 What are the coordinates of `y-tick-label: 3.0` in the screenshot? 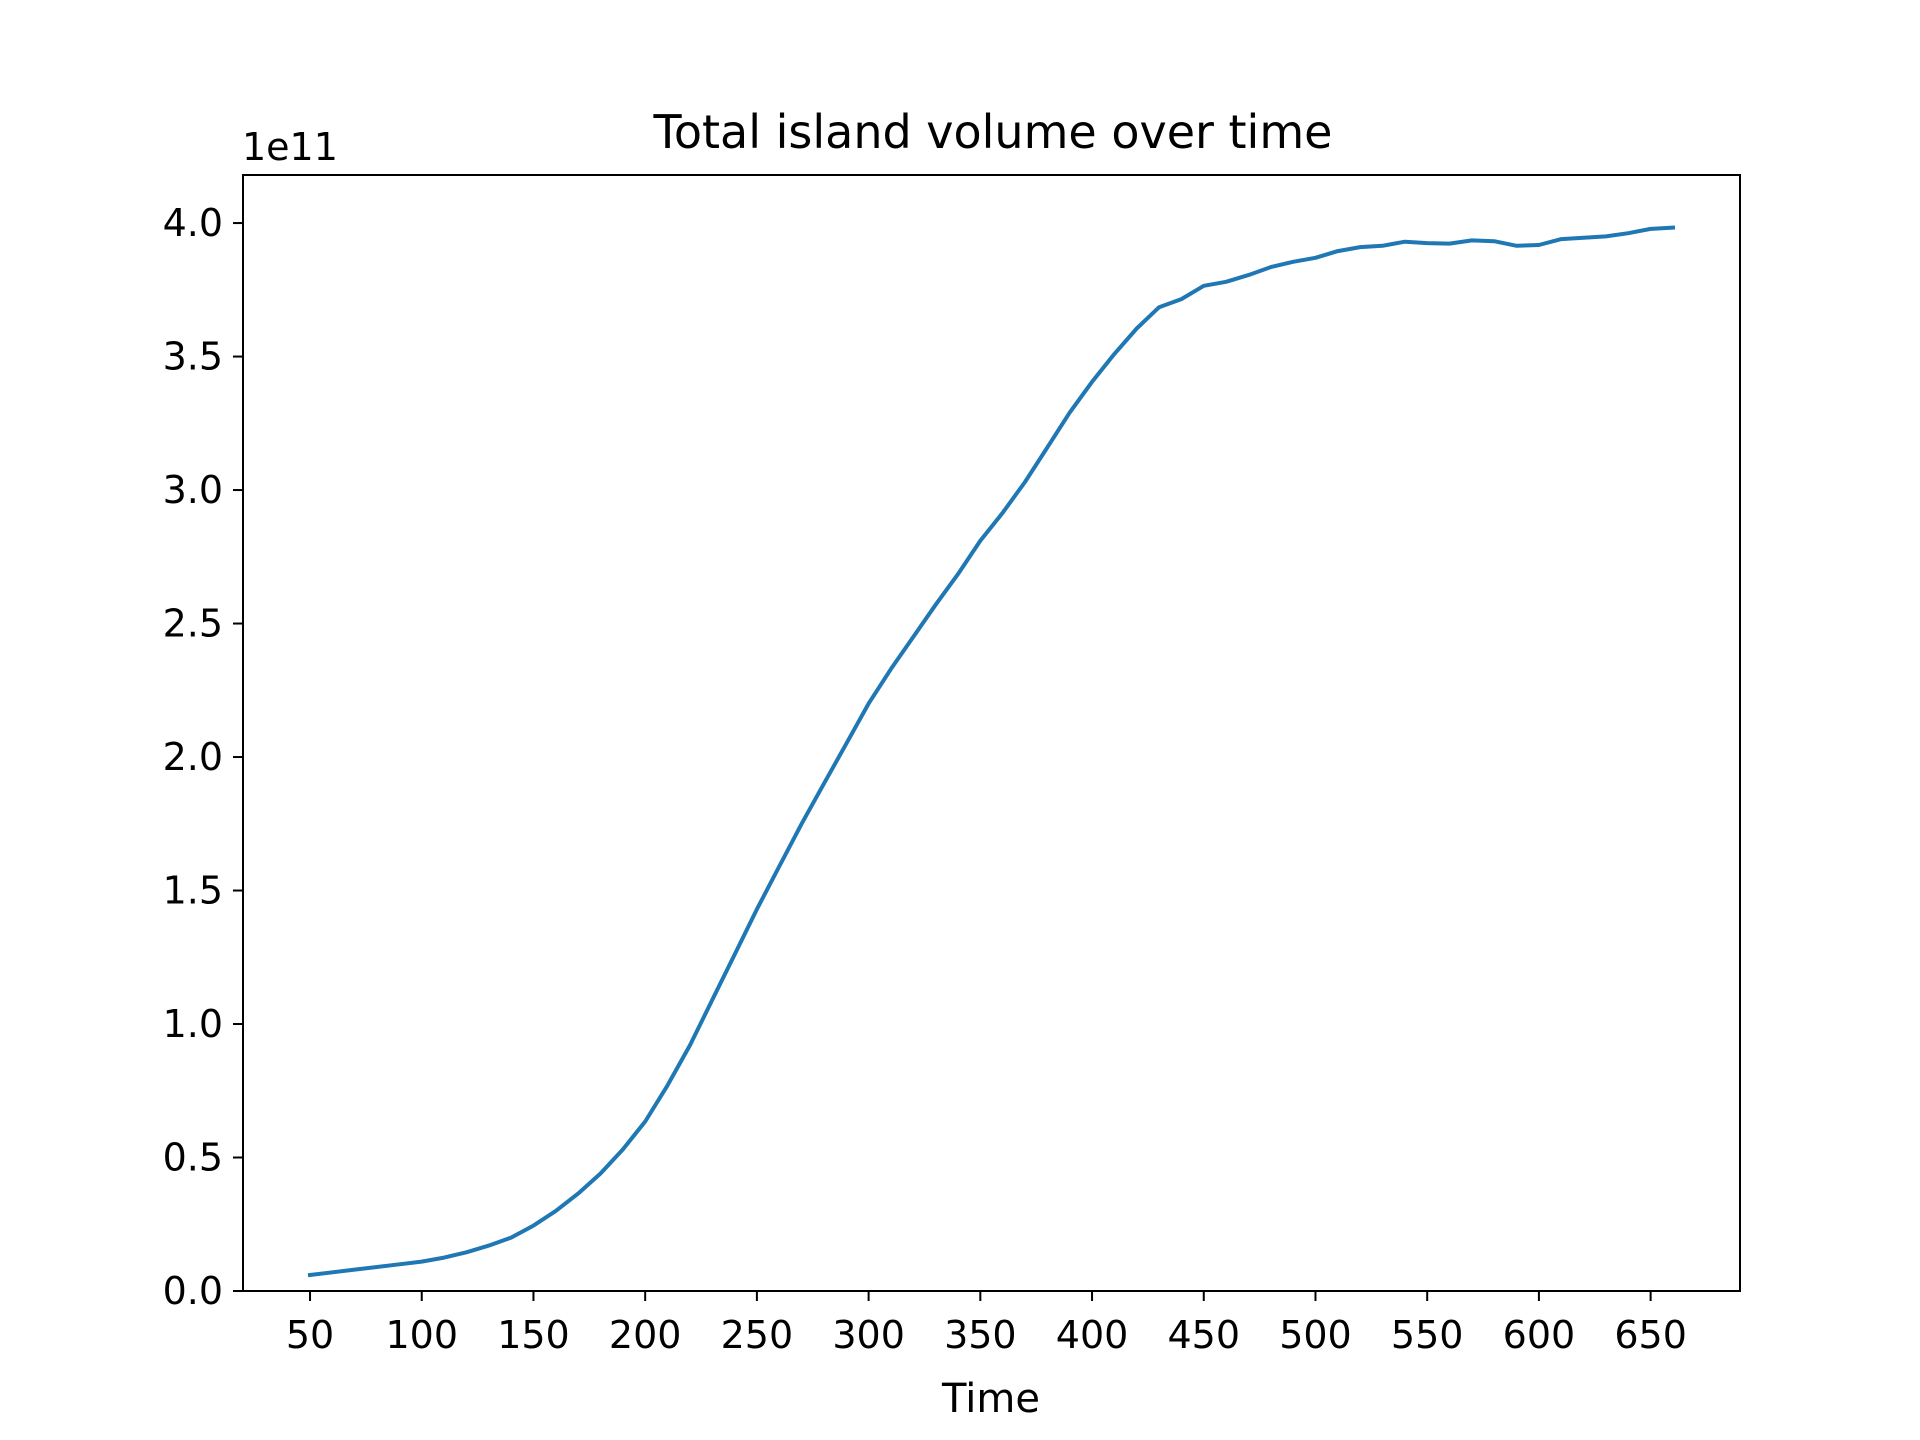 It's located at (193, 490).